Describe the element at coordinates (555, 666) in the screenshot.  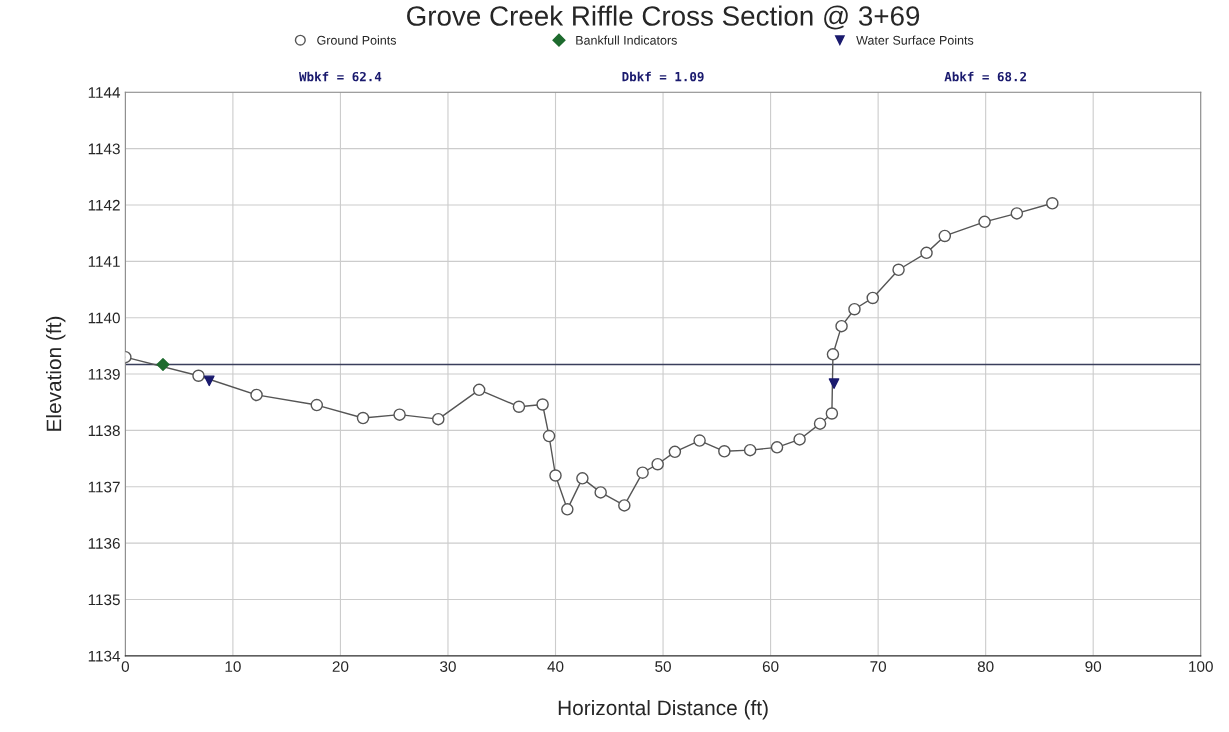
I see `x-tick-label: 40` at that location.